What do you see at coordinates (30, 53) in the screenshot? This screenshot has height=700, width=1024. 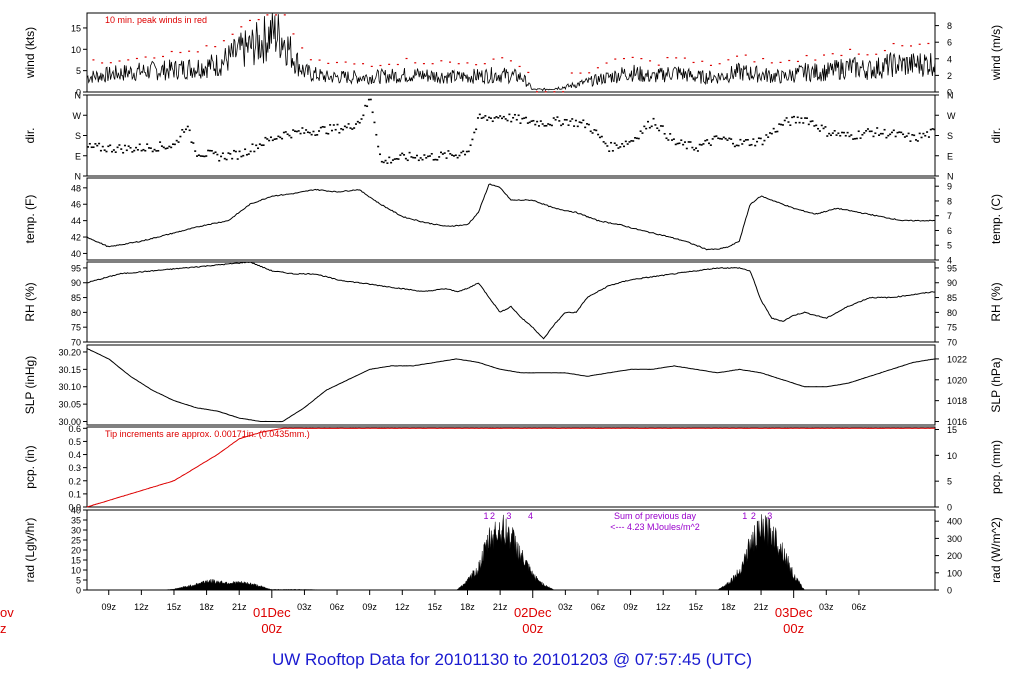 I see `ylabel-left-wind: wind (kts)` at bounding box center [30, 53].